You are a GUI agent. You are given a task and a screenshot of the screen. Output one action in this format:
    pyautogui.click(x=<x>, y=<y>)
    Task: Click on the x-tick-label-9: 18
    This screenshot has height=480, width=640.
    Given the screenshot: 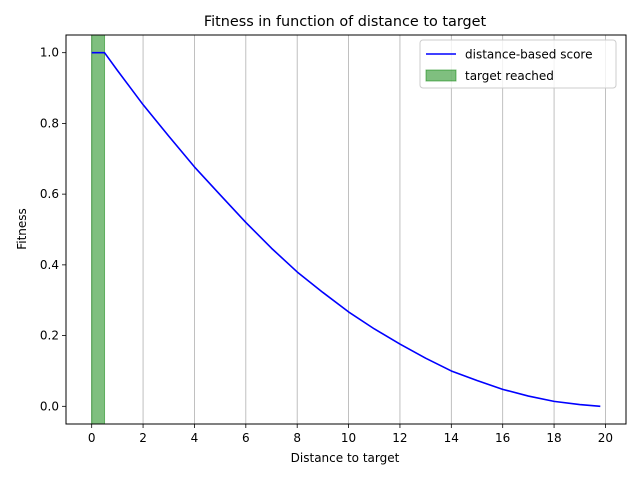 What is the action you would take?
    pyautogui.click(x=553, y=438)
    